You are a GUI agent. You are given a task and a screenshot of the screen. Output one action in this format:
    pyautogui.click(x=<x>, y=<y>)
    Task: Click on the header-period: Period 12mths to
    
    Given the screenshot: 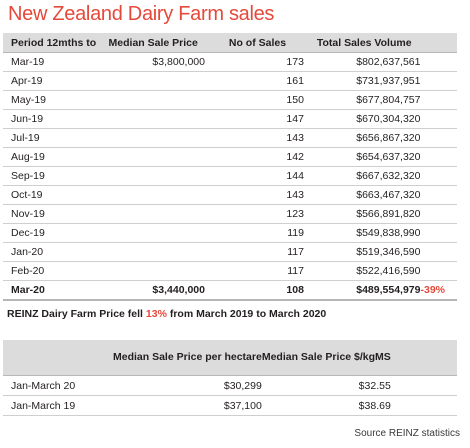 What is the action you would take?
    pyautogui.click(x=52, y=43)
    